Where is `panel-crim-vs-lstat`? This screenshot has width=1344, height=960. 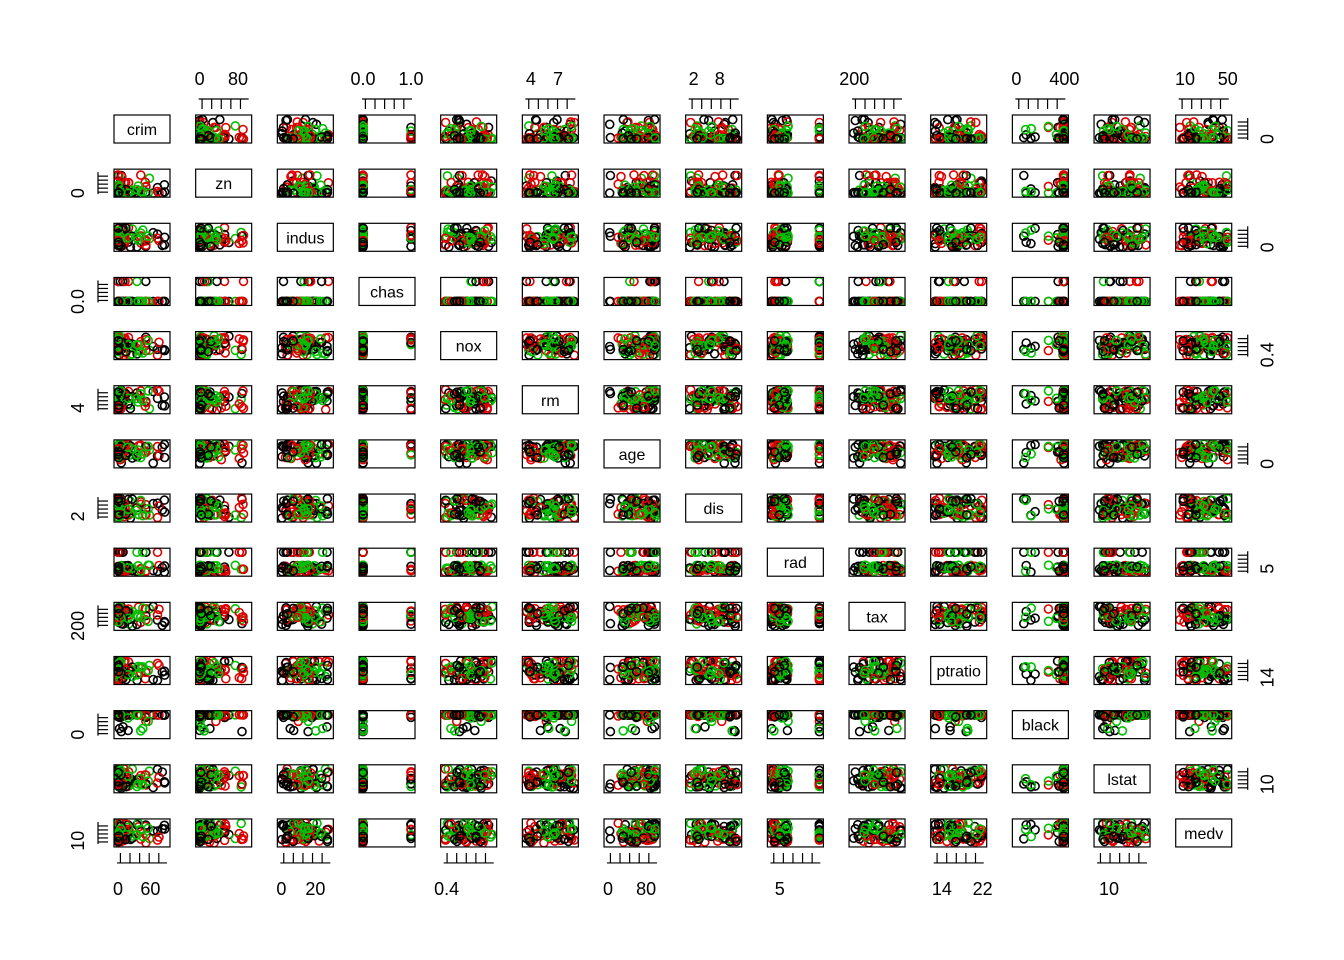
panel-crim-vs-lstat is located at coordinates (1122, 129).